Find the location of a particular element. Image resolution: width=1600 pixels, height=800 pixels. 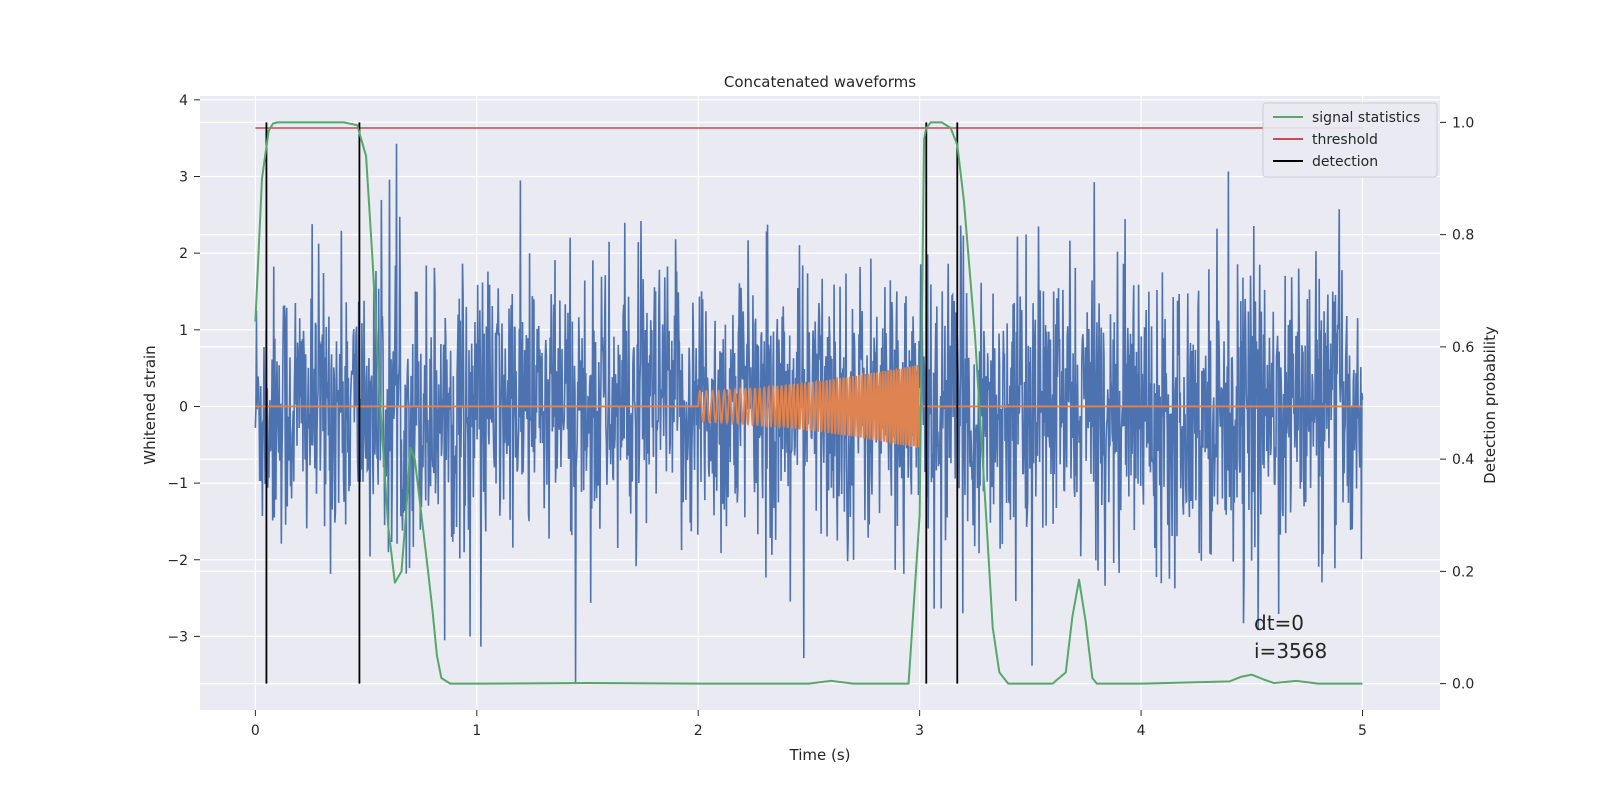

x-tick-label: 0 is located at coordinates (255, 731).